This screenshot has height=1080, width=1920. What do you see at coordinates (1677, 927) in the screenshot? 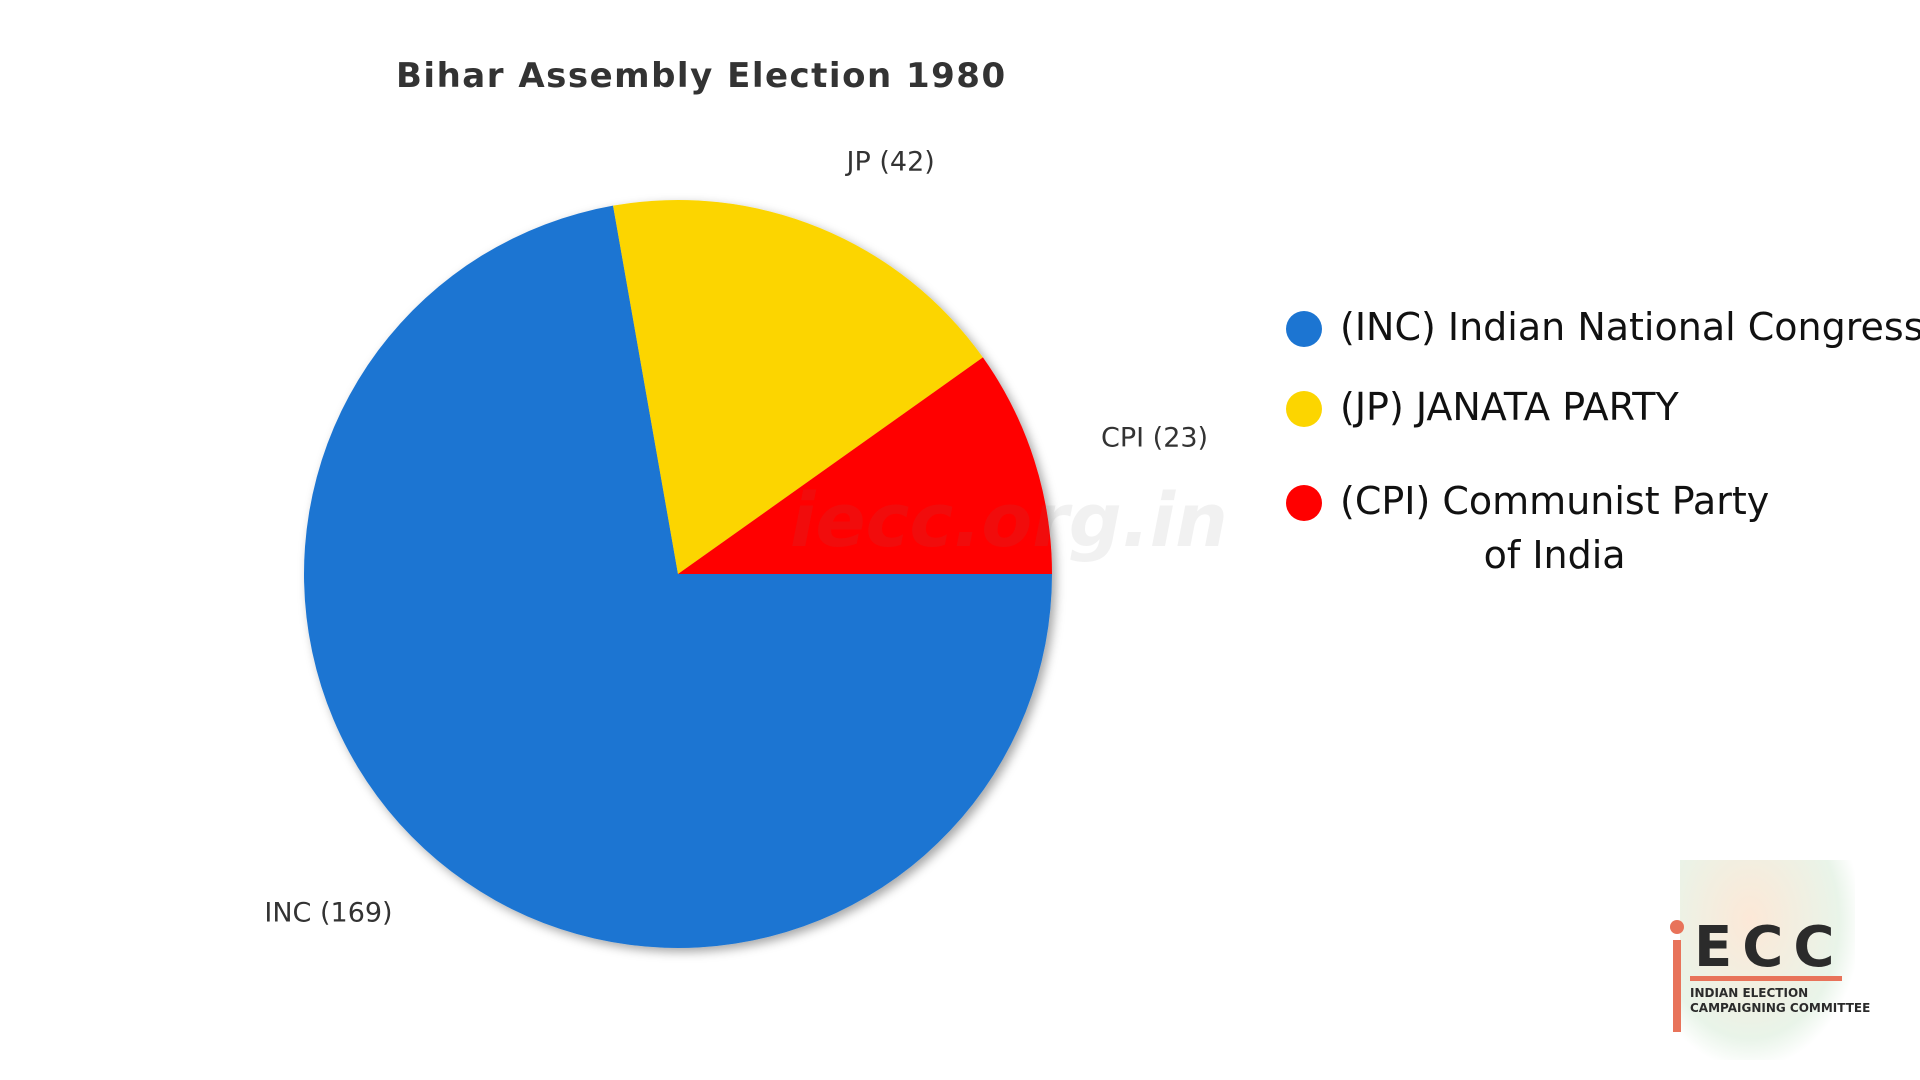
I see `logo-i-dot` at bounding box center [1677, 927].